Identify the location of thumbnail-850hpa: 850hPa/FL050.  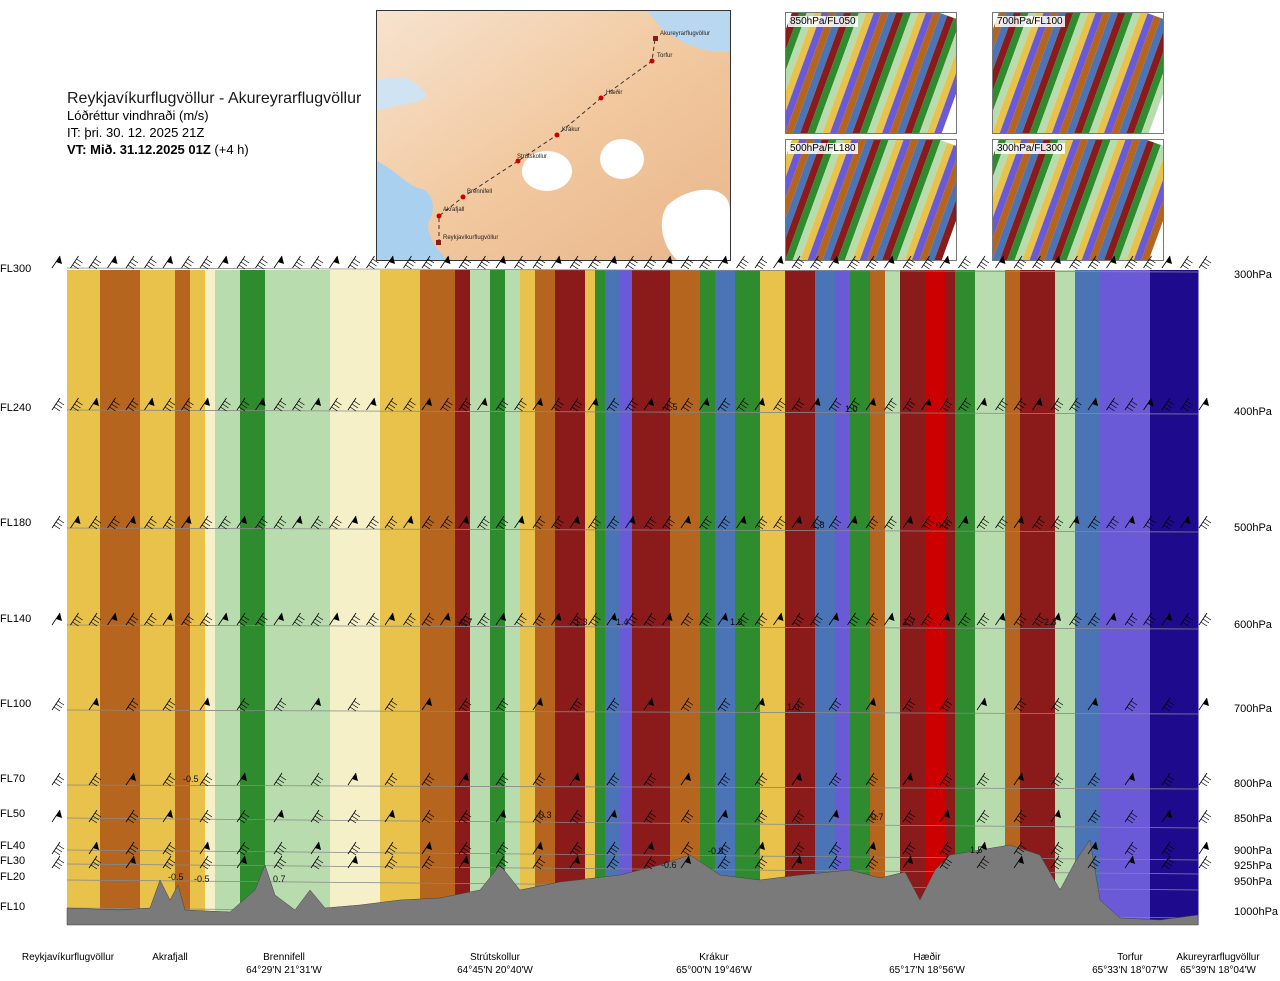
(871, 73).